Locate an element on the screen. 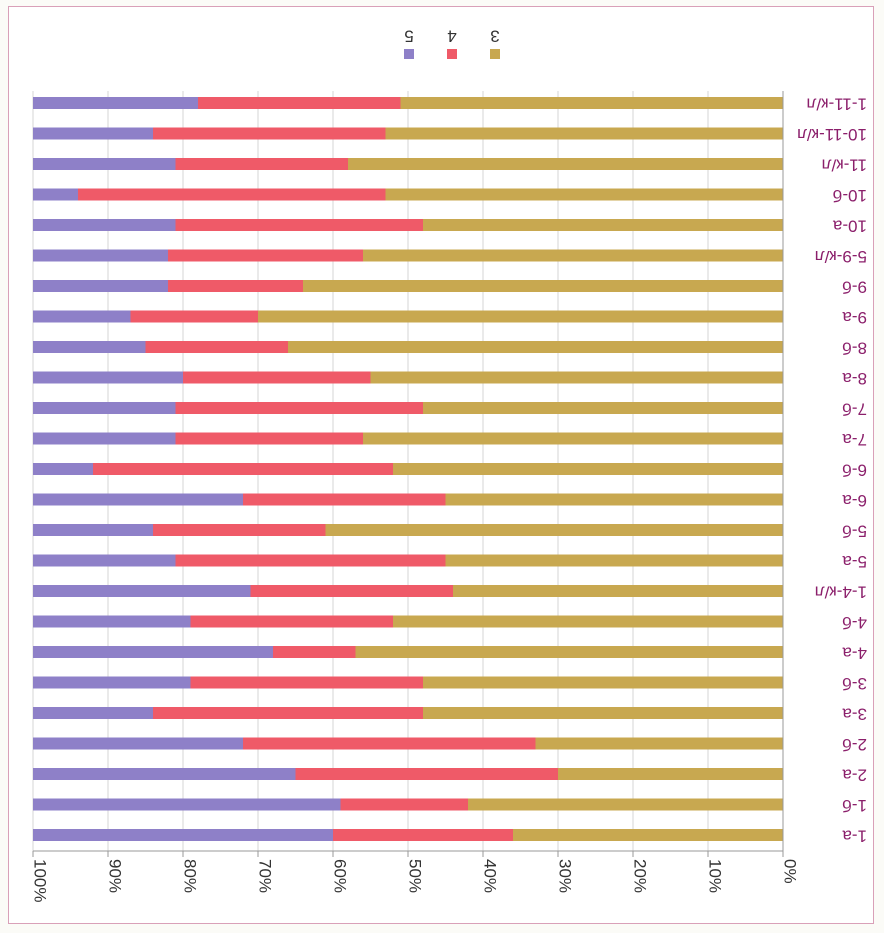  legend-label: 3 is located at coordinates (494, 36).